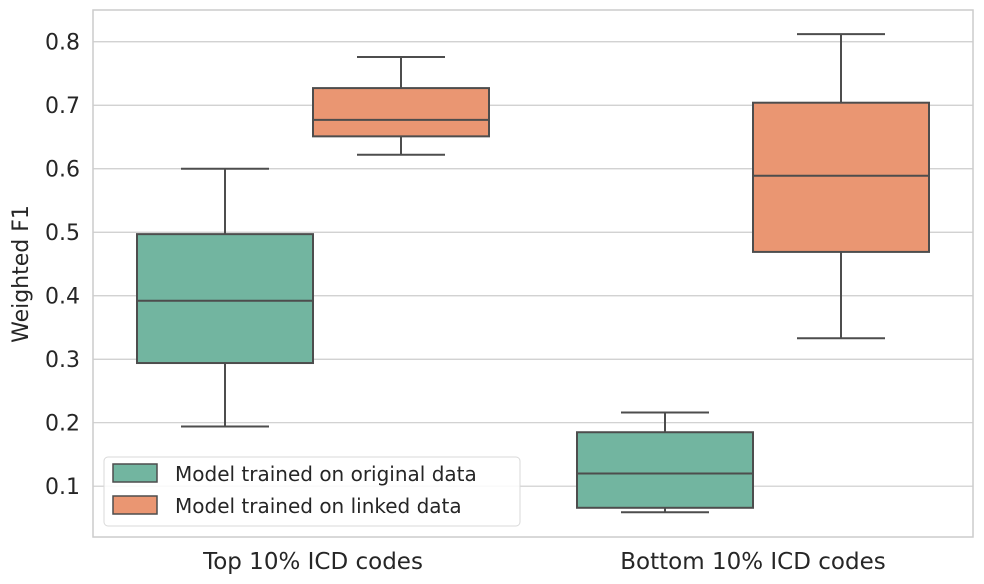 The width and height of the screenshot is (984, 584). What do you see at coordinates (544, 562) in the screenshot?
I see `x-axis-ticks: Top 10% ICD codes Bottom 10% ICD codes` at bounding box center [544, 562].